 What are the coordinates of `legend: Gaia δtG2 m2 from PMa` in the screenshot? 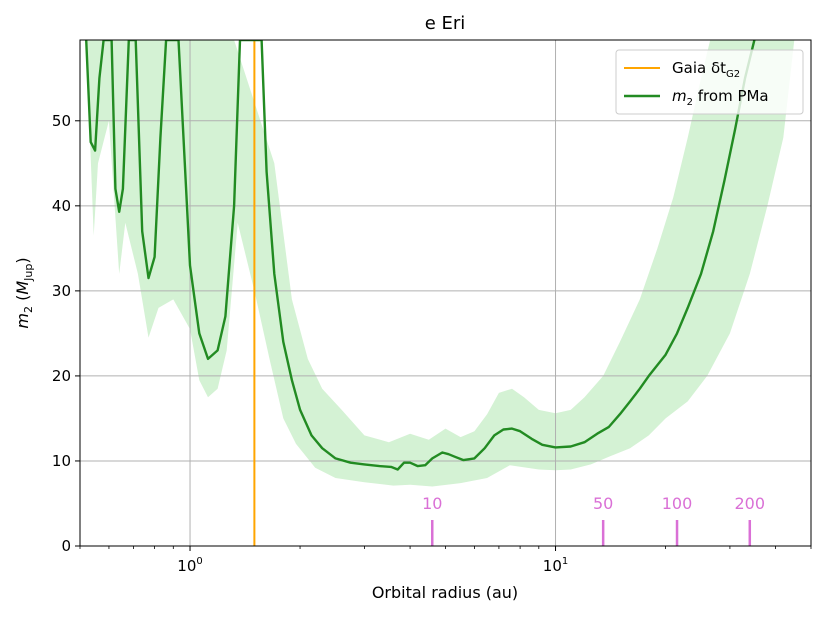 It's located at (709, 82).